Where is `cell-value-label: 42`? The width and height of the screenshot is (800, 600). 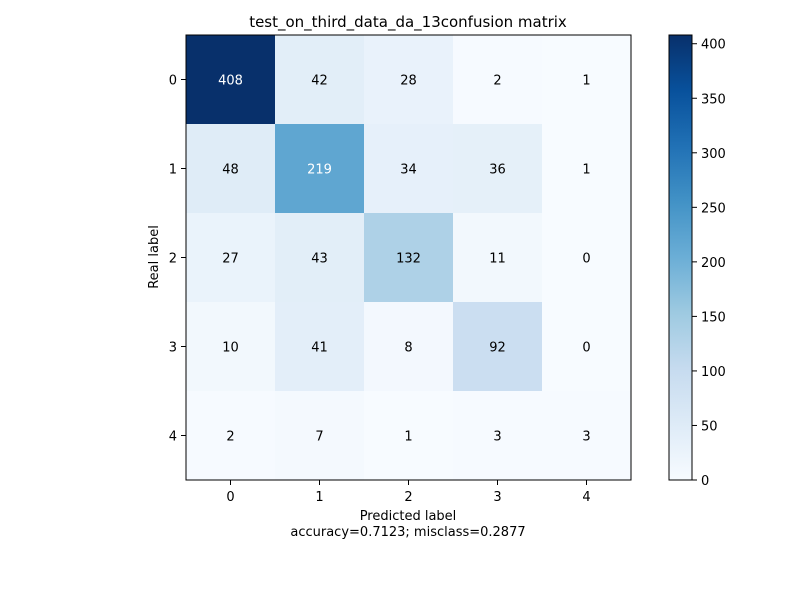 cell-value-label: 42 is located at coordinates (319, 81).